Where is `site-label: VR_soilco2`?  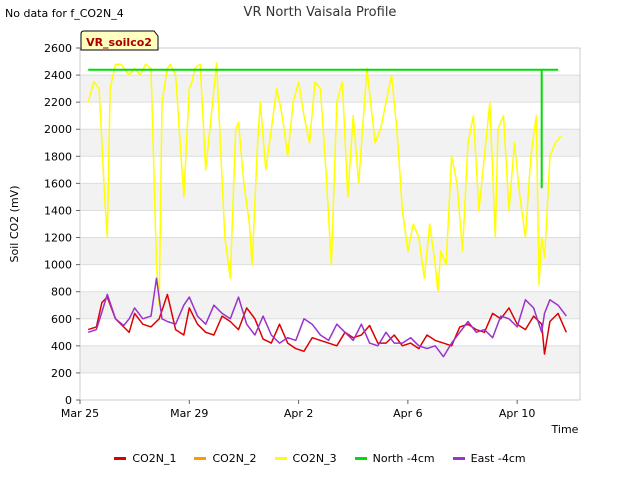 site-label: VR_soilco2 is located at coordinates (119, 42).